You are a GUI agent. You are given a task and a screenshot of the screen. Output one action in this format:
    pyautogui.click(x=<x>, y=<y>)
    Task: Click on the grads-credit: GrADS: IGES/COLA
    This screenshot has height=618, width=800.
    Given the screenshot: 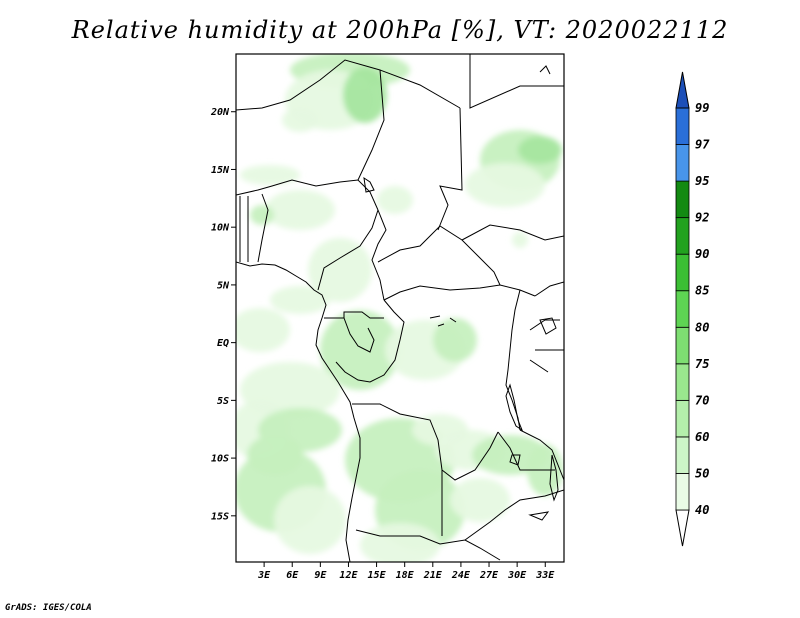 What is the action you would take?
    pyautogui.click(x=48, y=608)
    